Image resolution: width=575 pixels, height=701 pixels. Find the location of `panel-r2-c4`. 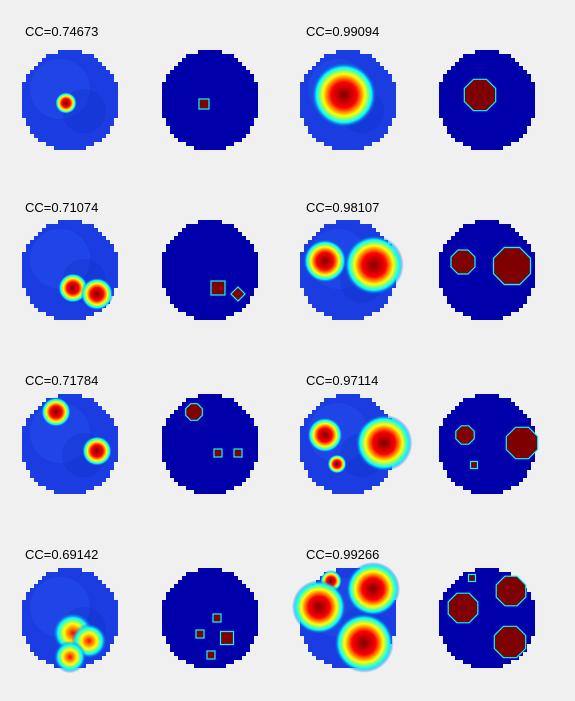

panel-r2-c4 is located at coordinates (487, 272).